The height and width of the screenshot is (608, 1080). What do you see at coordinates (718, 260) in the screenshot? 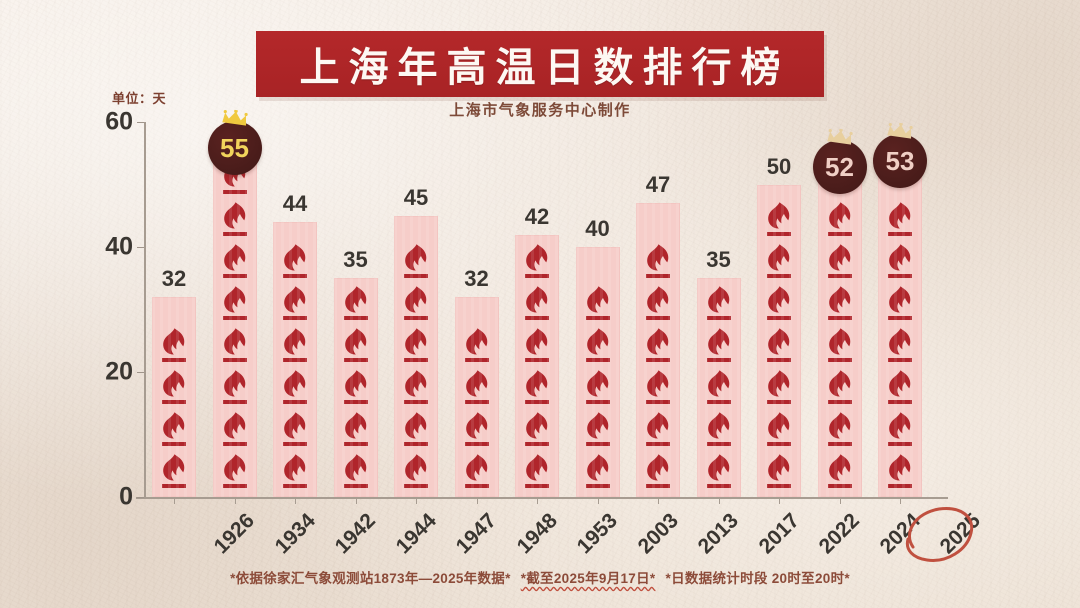
I see `bar-value-label: 35` at bounding box center [718, 260].